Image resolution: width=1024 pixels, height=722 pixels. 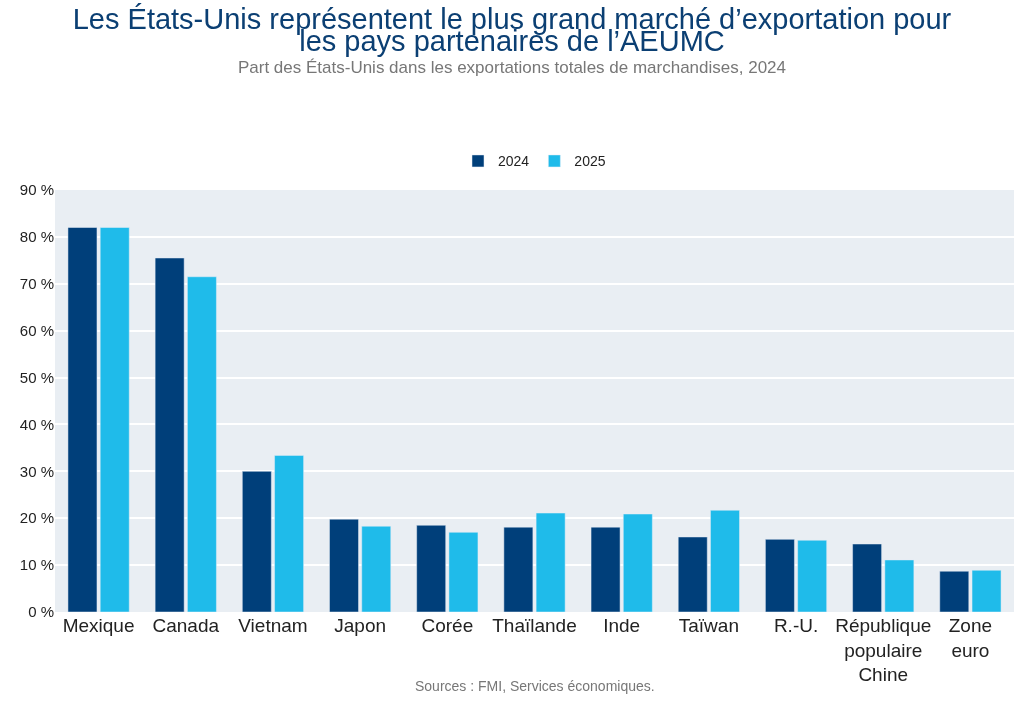 What do you see at coordinates (796, 625) in the screenshot?
I see `x-tick-label: R.-U.` at bounding box center [796, 625].